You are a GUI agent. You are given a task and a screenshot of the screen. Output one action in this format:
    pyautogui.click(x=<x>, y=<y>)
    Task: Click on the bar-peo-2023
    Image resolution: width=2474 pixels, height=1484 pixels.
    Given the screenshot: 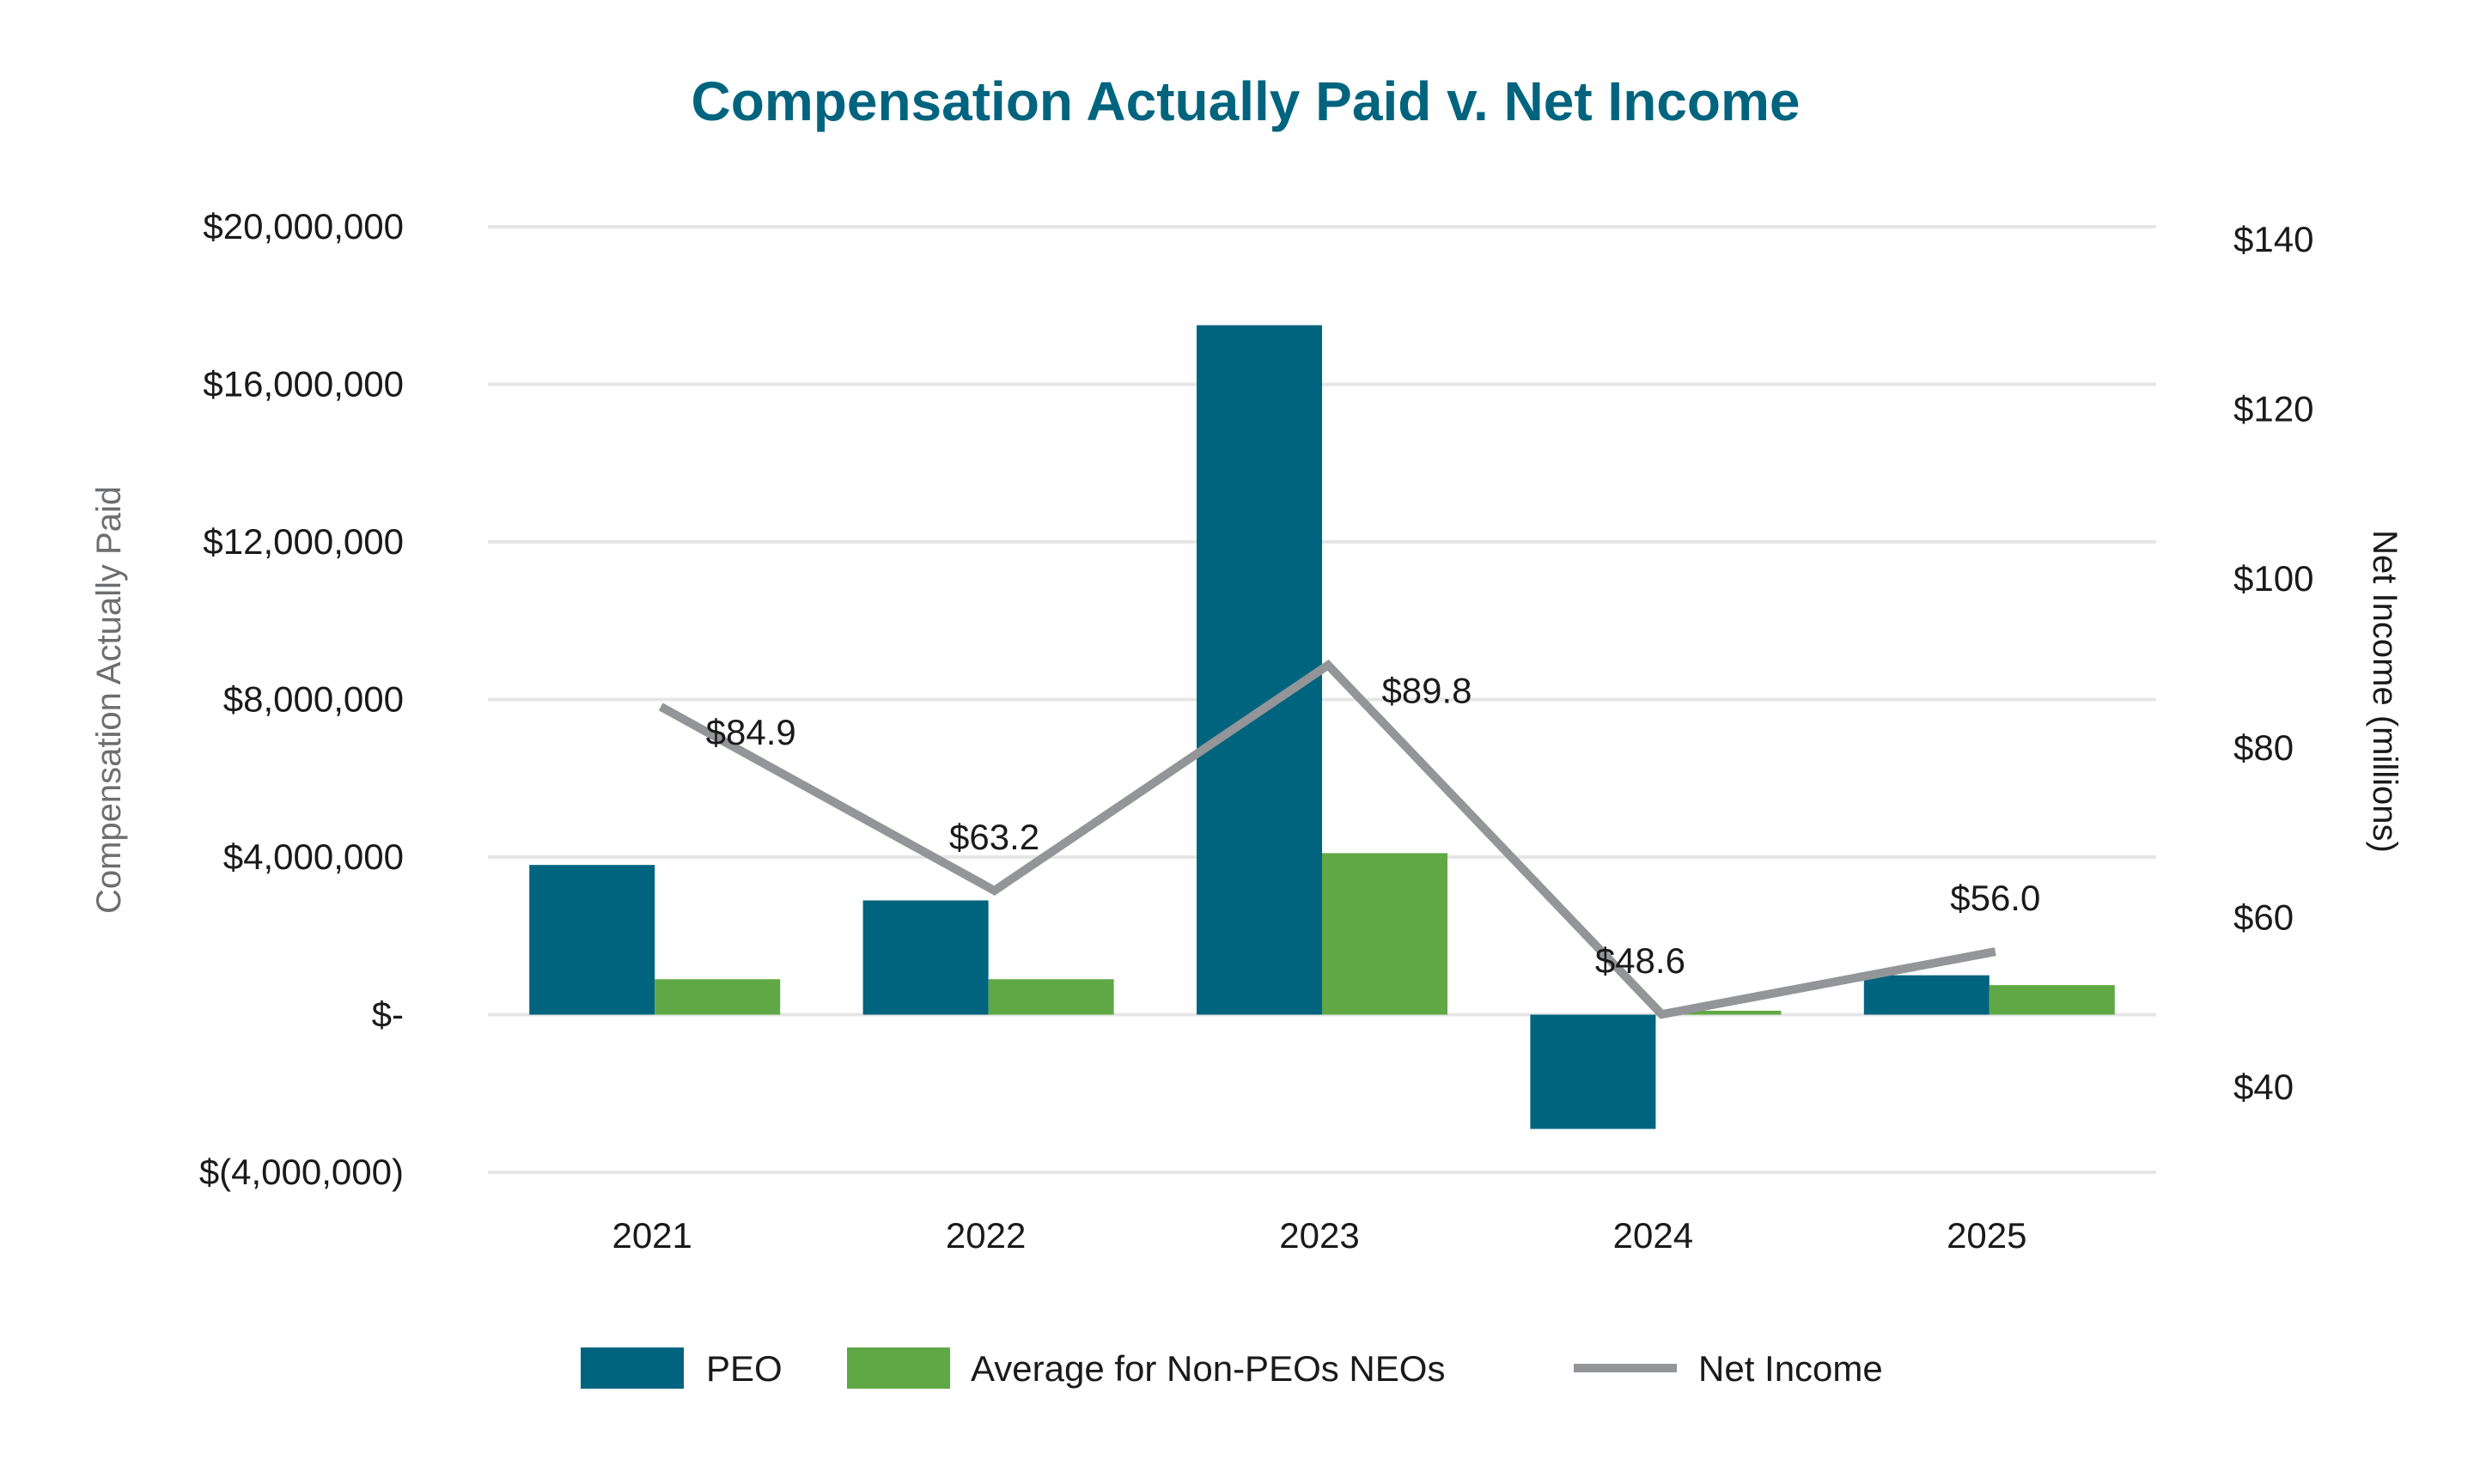 What is the action you would take?
    pyautogui.click(x=1259, y=670)
    